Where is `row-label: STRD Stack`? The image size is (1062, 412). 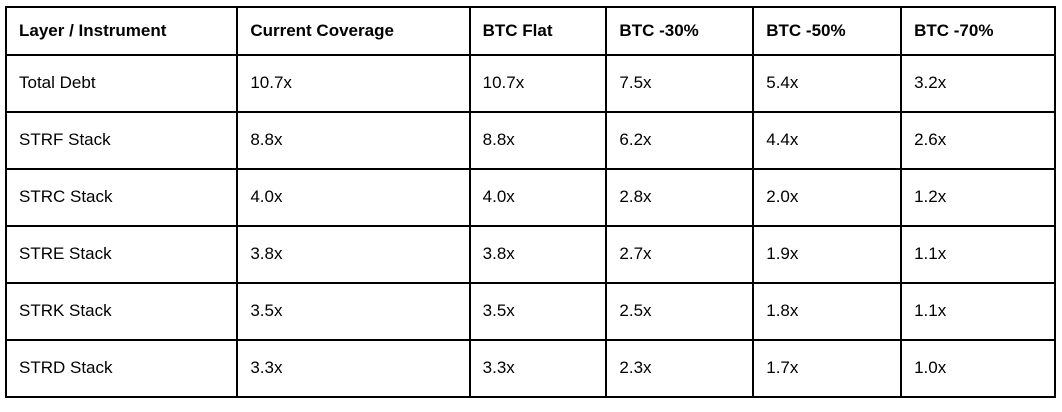 row-label: STRD Stack is located at coordinates (121, 368).